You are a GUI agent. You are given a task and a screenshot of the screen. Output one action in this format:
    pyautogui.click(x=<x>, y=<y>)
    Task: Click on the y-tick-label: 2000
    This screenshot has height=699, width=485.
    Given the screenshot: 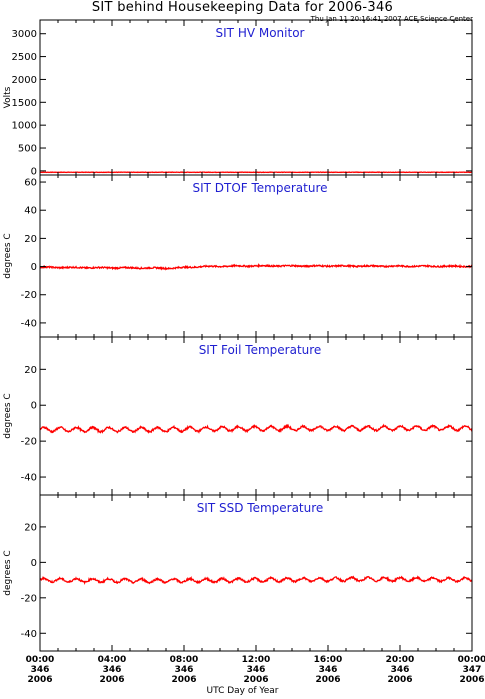 What is the action you would take?
    pyautogui.click(x=24, y=80)
    